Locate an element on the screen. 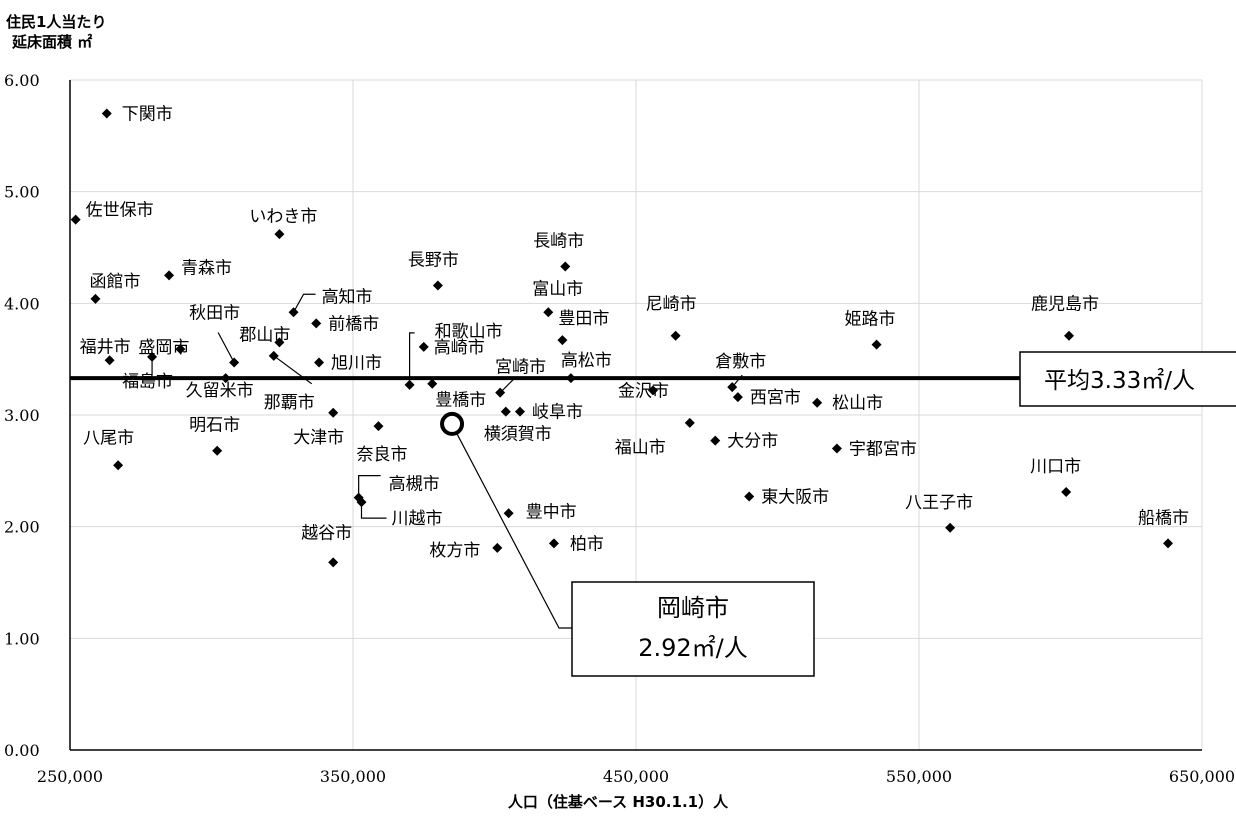  data-point-label: 福井市 is located at coordinates (105, 347).